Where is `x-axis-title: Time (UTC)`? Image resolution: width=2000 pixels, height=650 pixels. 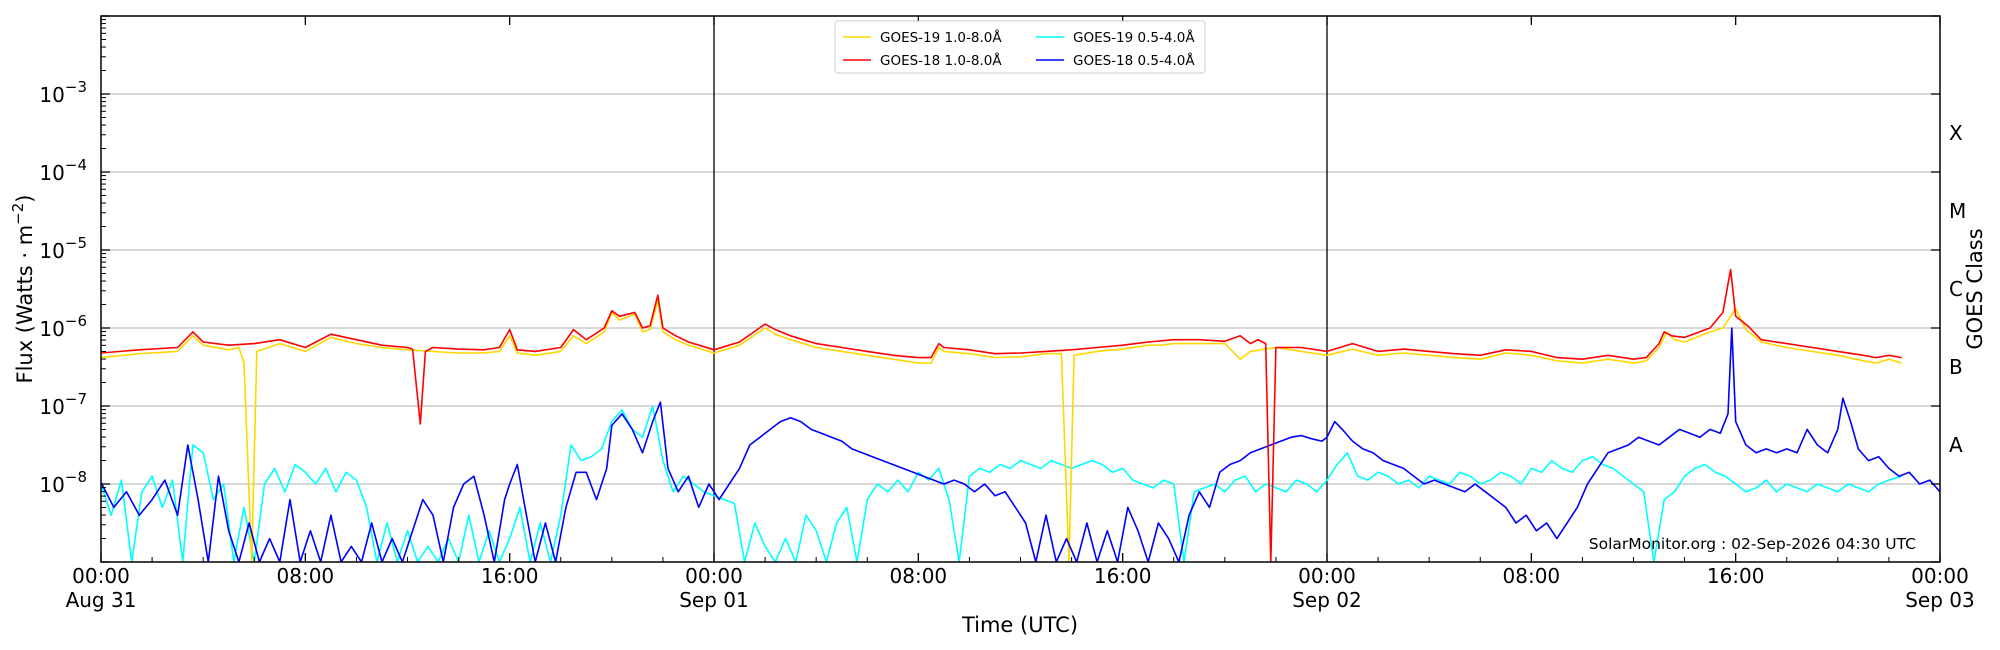 x-axis-title: Time (UTC) is located at coordinates (1019, 625).